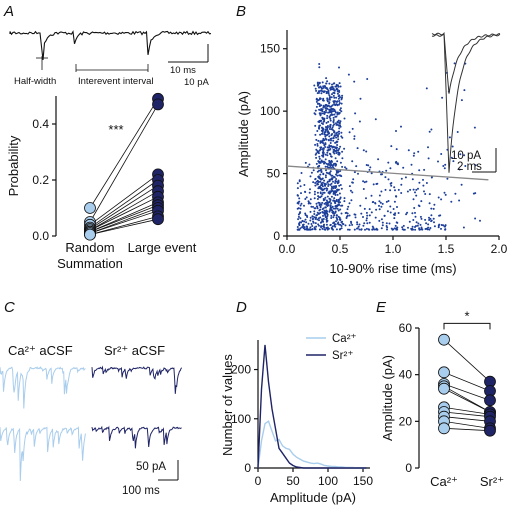  I want to click on a-random-point, so click(90, 208).